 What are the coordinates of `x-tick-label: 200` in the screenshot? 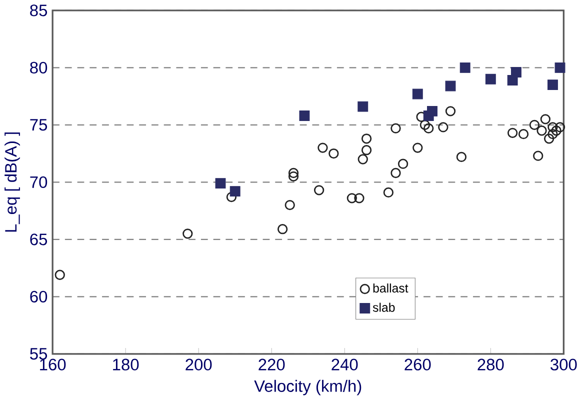 It's located at (199, 364).